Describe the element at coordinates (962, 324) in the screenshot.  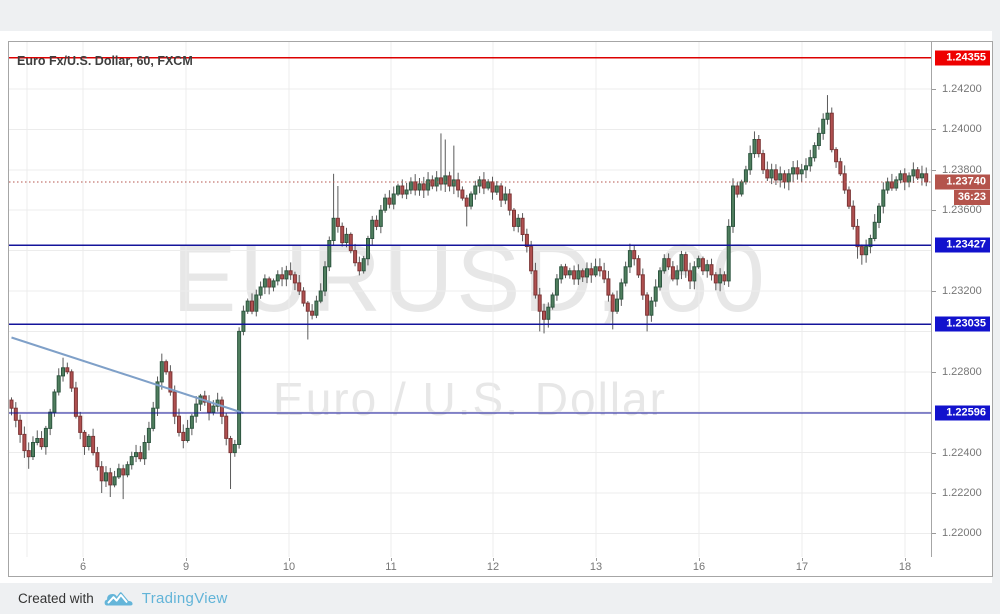
I see `price-level-badge-1.23035: 1.23035` at that location.